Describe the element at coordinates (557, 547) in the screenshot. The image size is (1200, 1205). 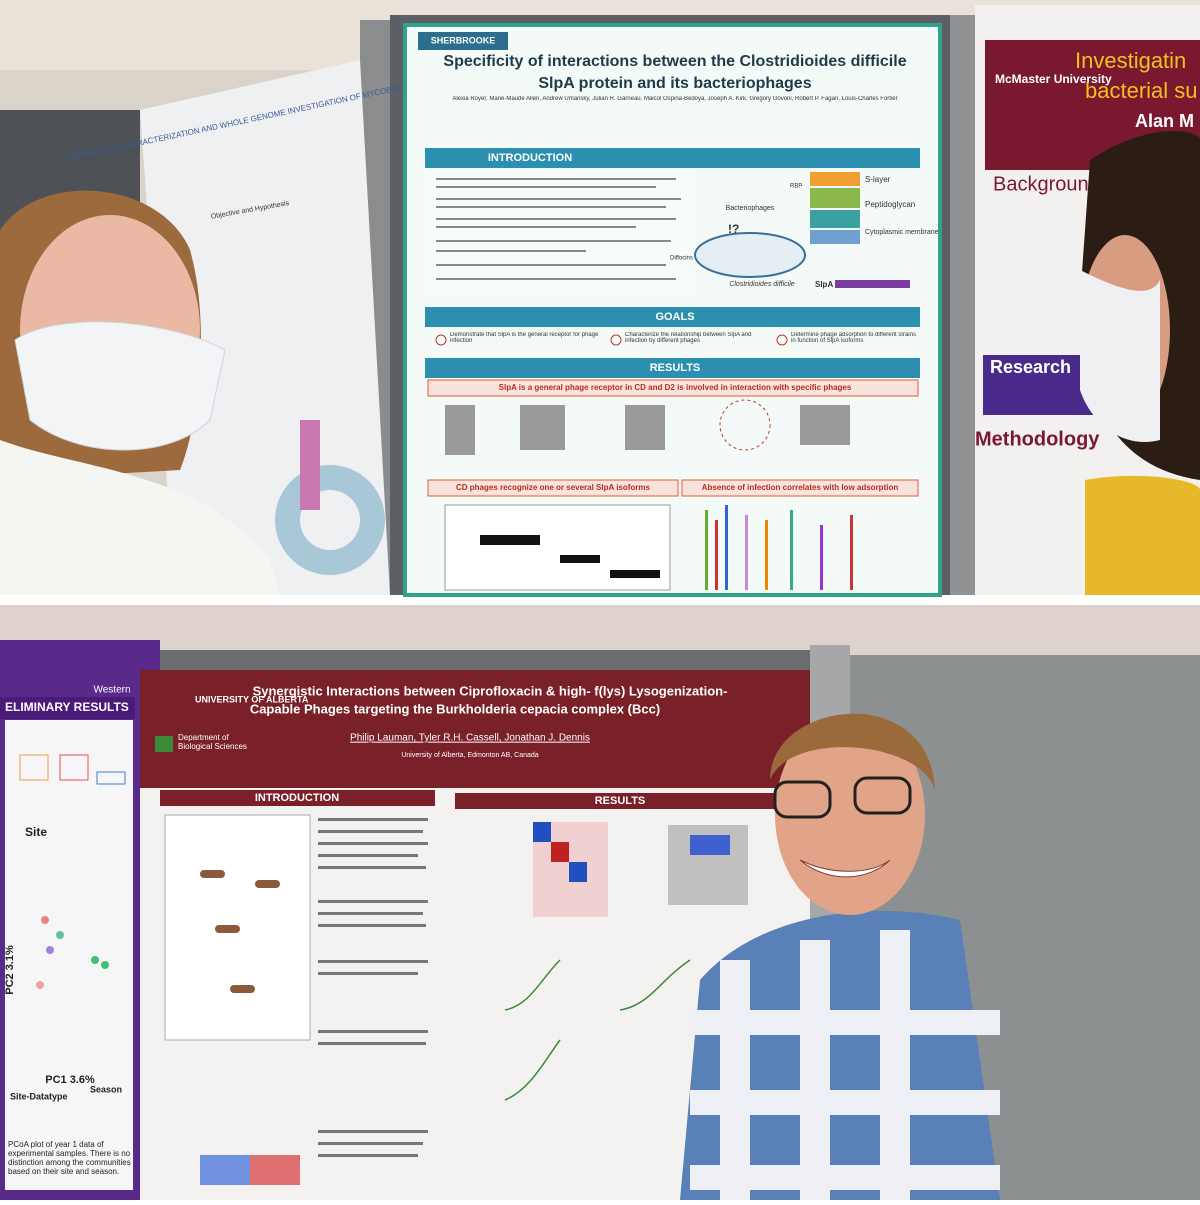
I see `table` at that location.